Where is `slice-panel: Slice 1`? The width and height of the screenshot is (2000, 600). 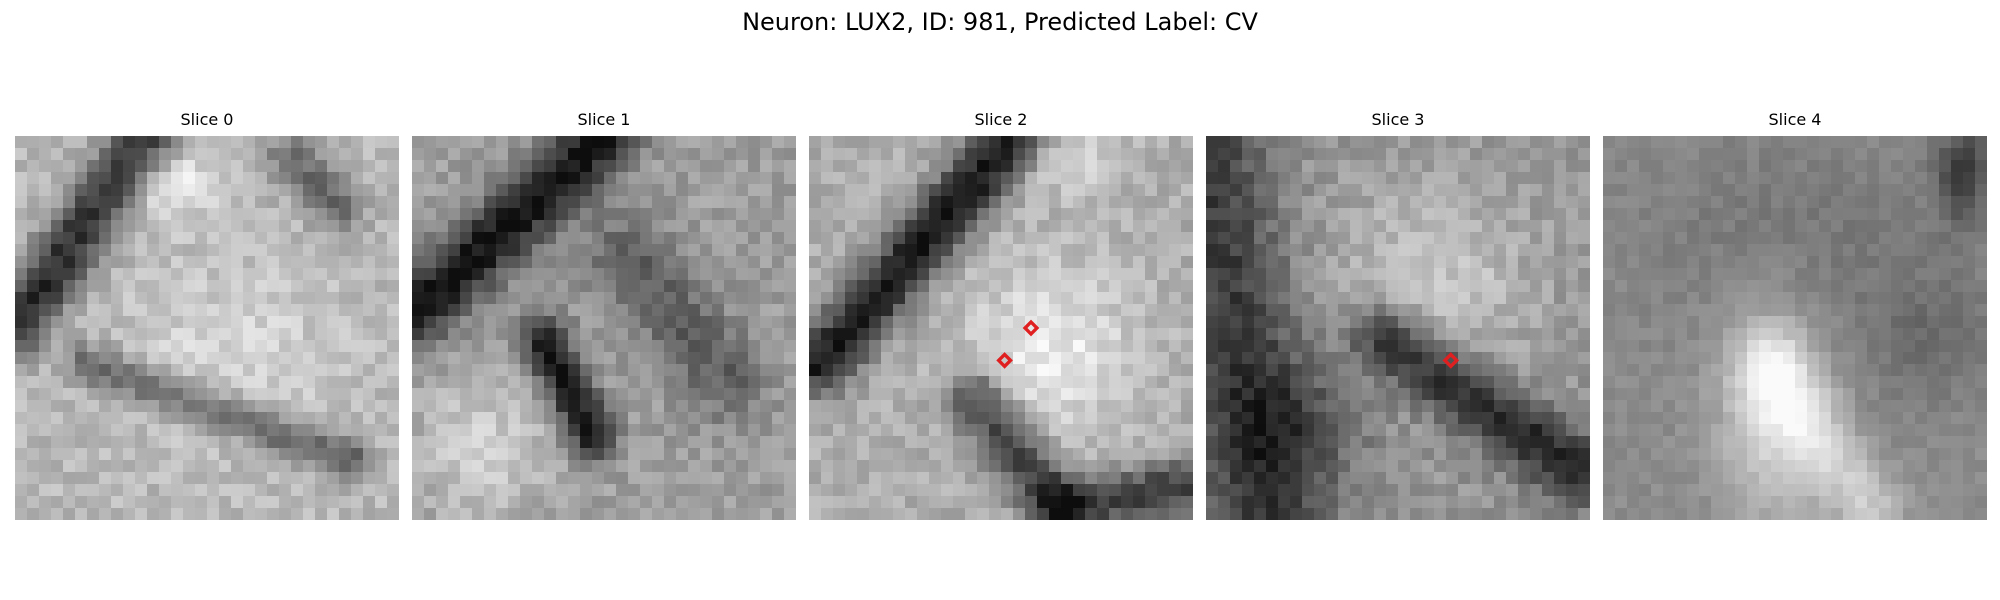
slice-panel: Slice 1 is located at coordinates (604, 314).